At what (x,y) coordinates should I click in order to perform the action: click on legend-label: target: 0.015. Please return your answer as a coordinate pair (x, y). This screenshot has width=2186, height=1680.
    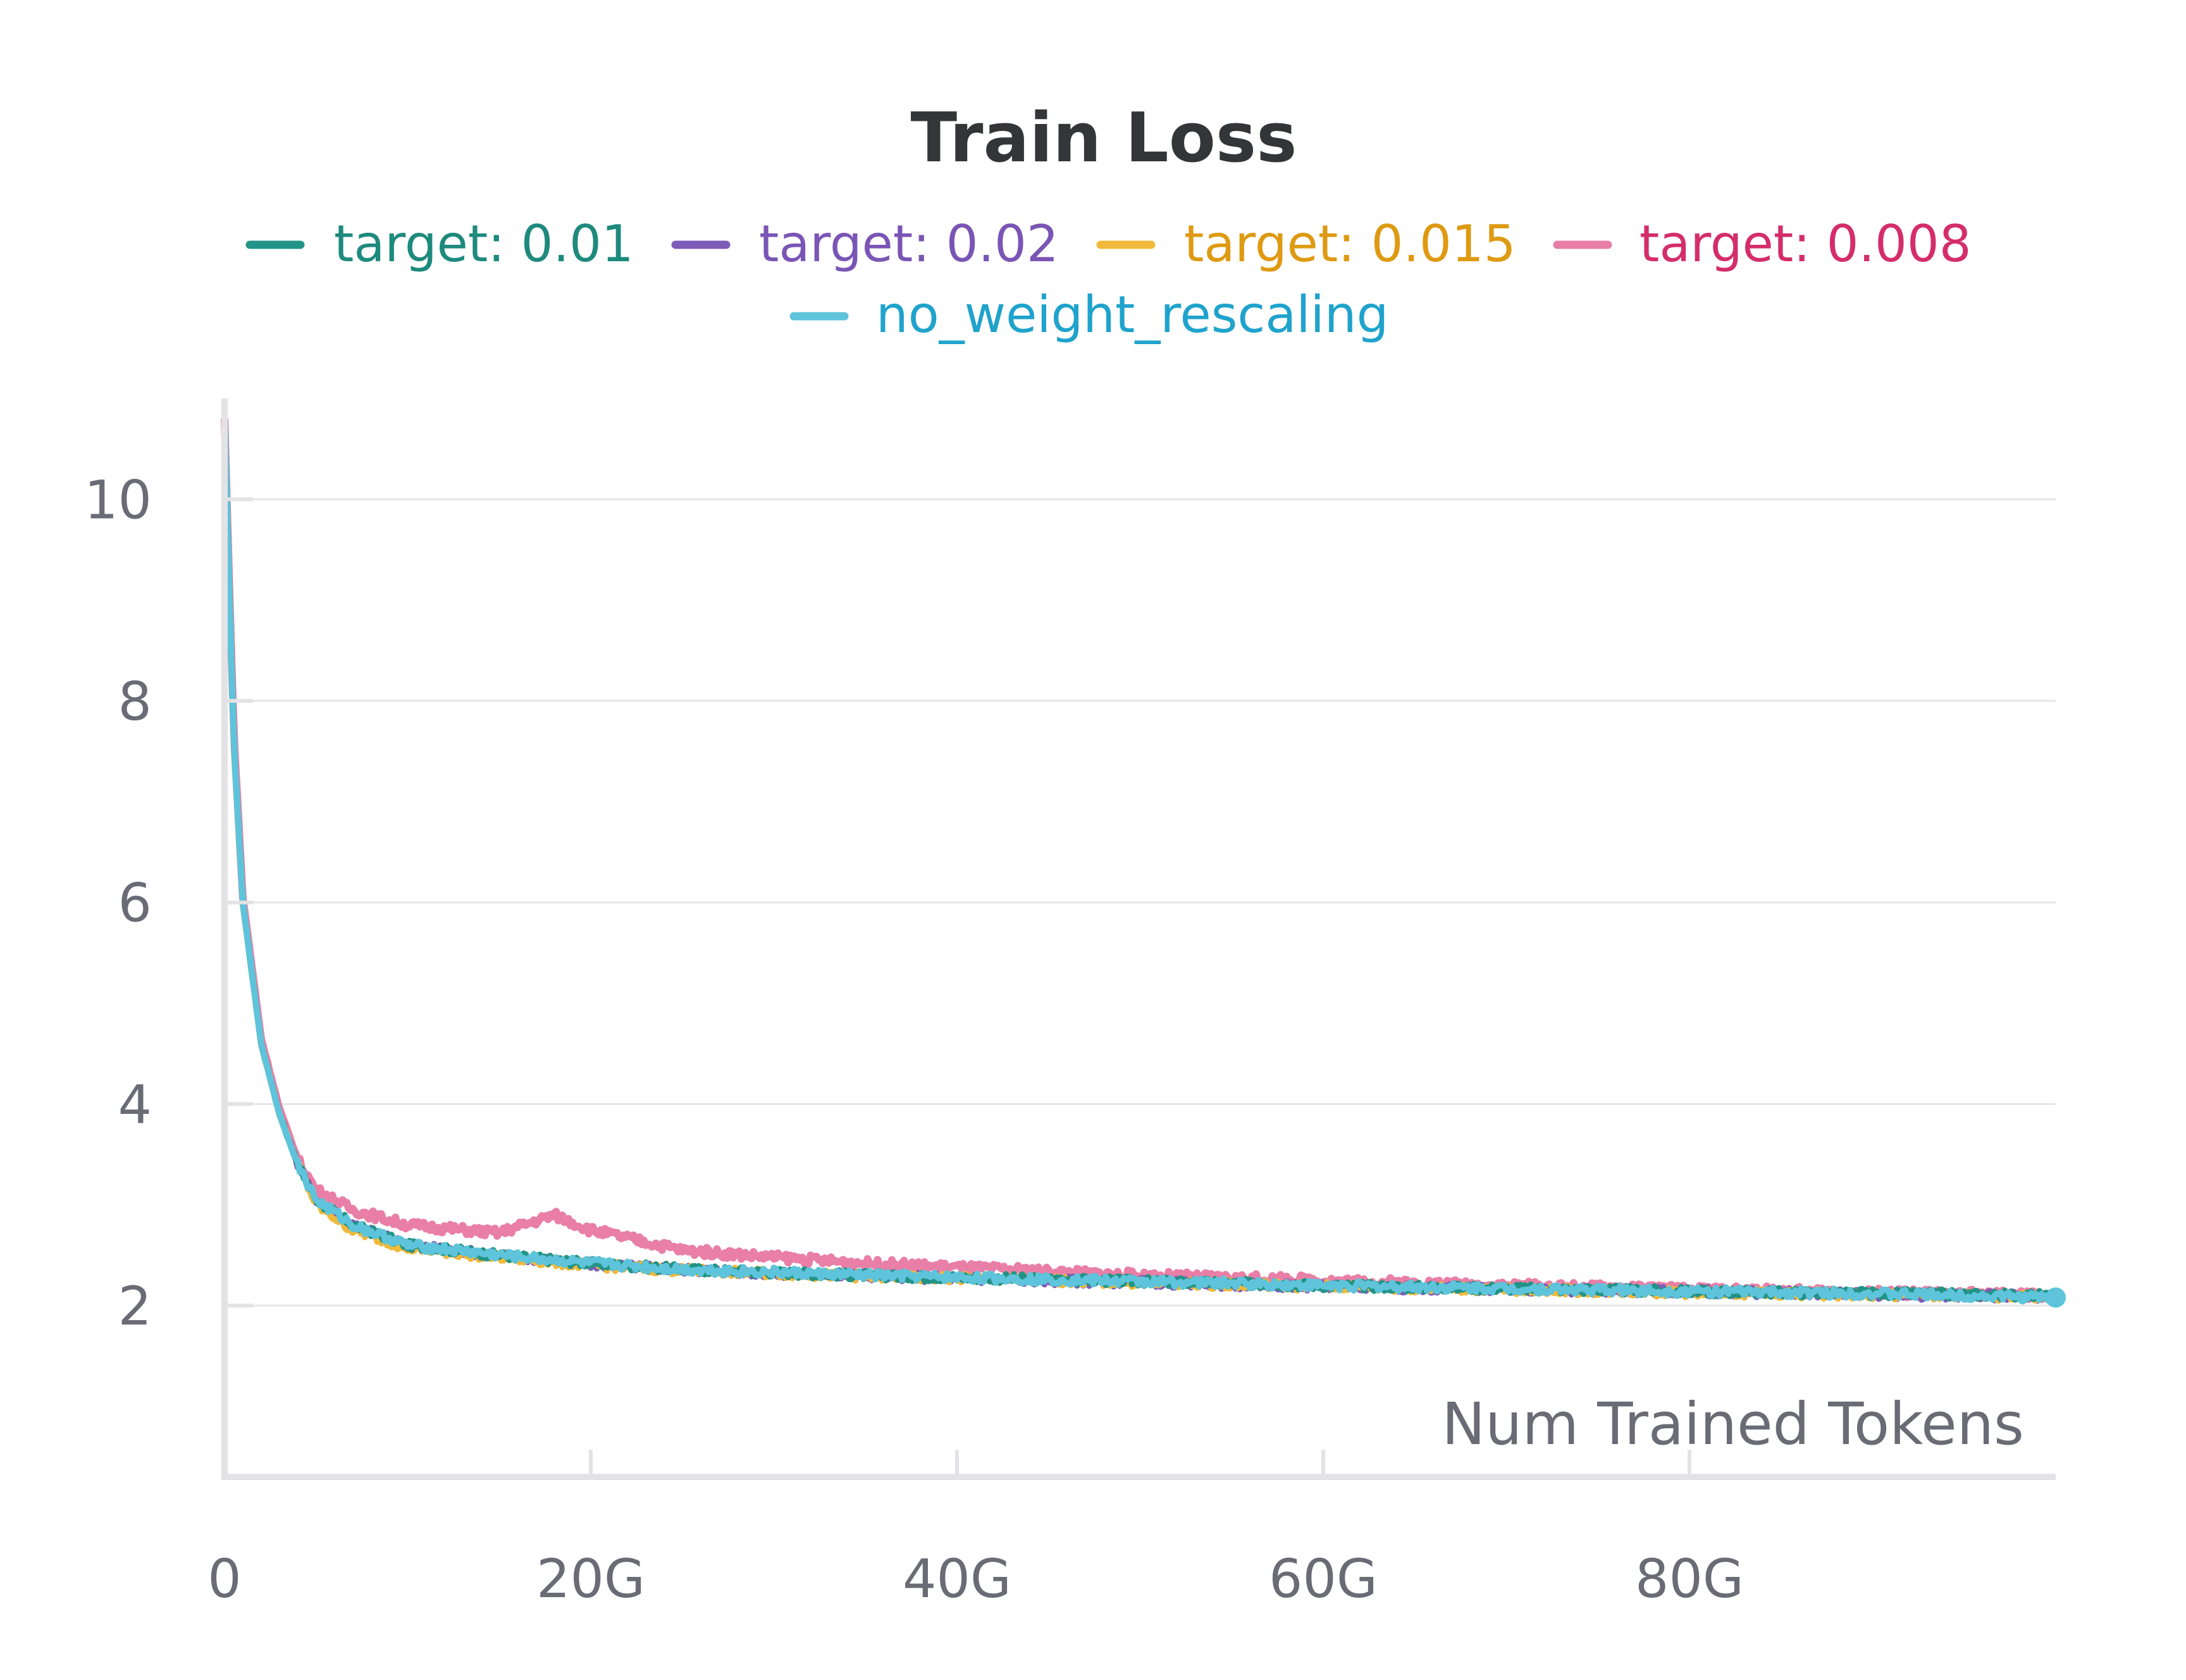
    Looking at the image, I should click on (1350, 243).